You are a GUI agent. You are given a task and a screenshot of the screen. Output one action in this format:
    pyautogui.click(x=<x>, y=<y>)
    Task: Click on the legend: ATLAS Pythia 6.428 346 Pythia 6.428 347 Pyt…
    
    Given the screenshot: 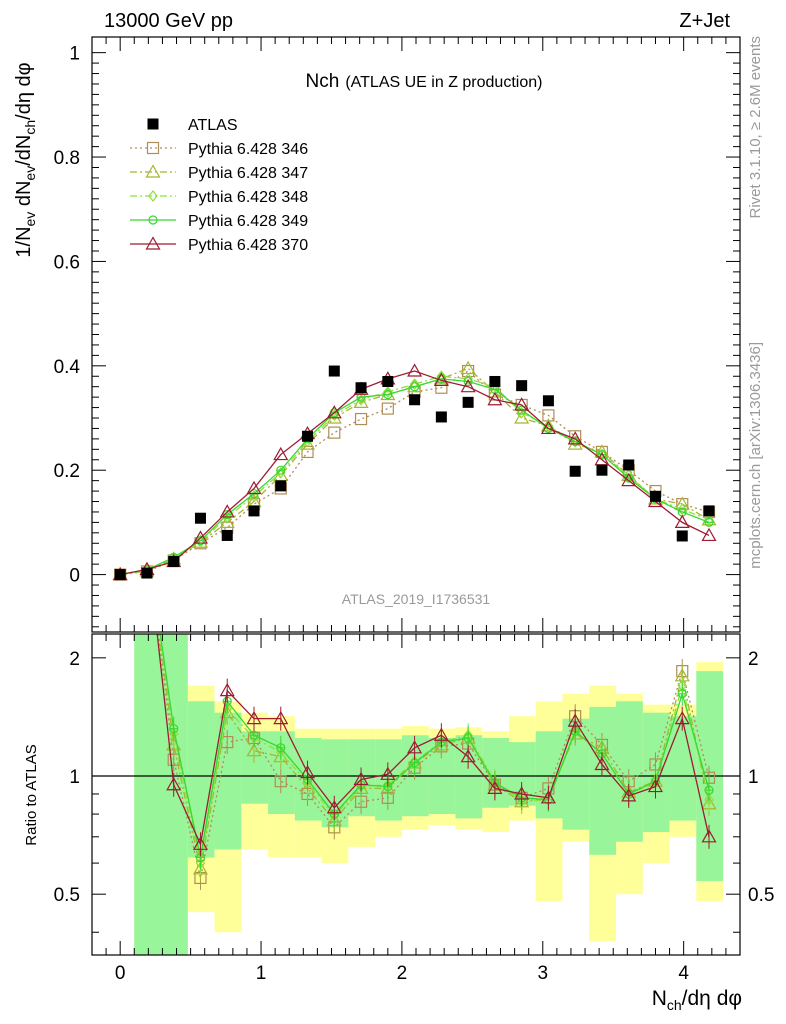 What is the action you would take?
    pyautogui.click(x=219, y=185)
    